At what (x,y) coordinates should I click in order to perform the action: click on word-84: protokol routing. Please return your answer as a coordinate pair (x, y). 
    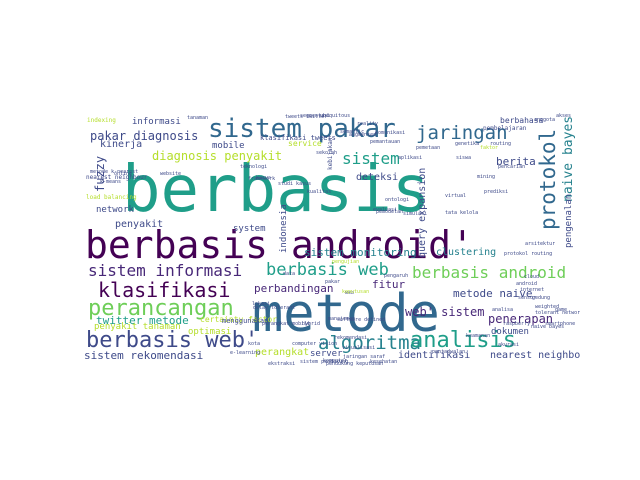
    Looking at the image, I should click on (528, 254).